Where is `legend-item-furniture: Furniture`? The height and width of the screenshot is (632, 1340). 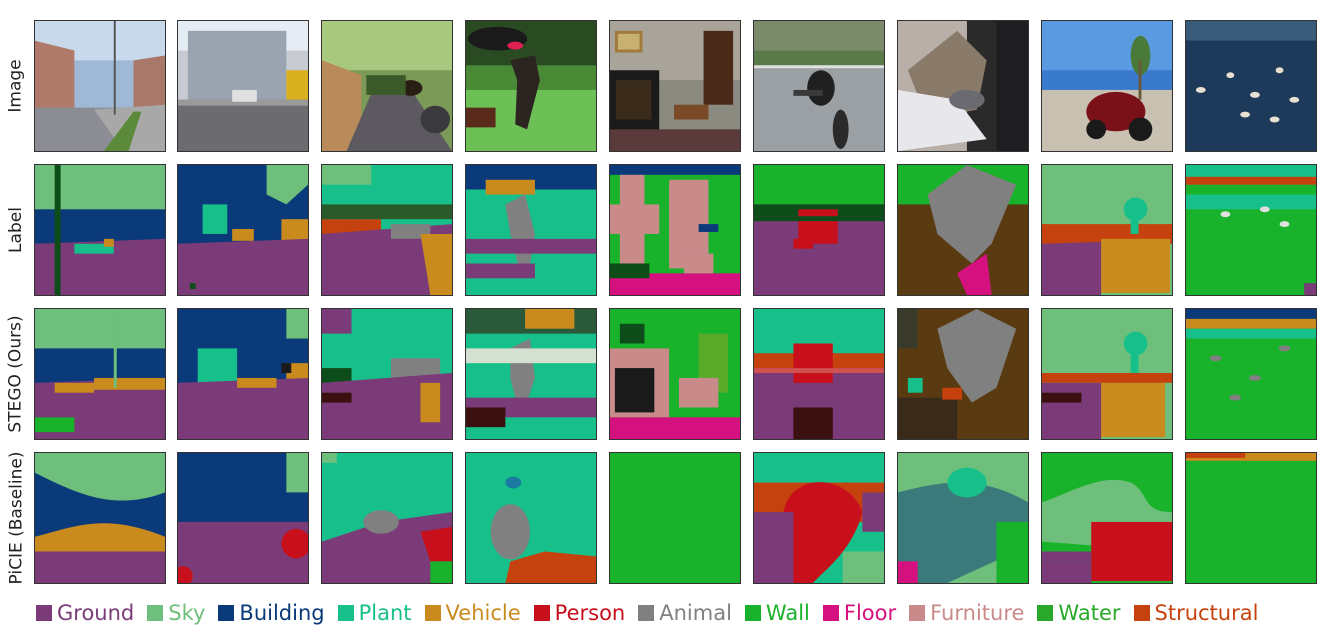
legend-item-furniture: Furniture is located at coordinates (966, 613).